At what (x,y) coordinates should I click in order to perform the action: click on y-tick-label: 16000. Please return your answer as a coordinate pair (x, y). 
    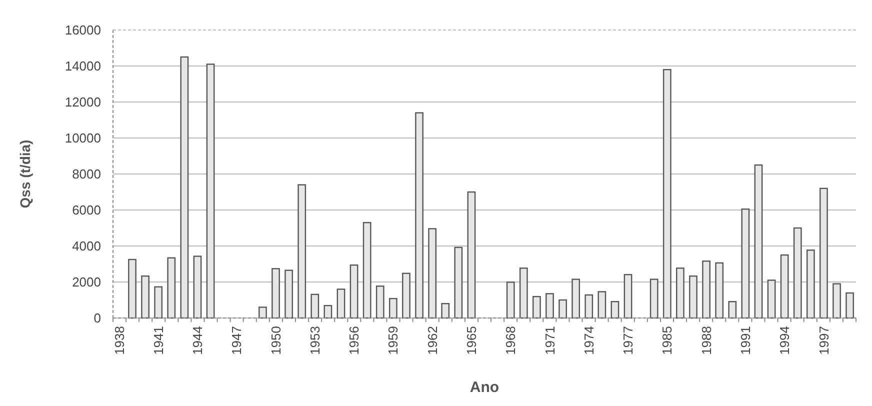
    Looking at the image, I should click on (82, 30).